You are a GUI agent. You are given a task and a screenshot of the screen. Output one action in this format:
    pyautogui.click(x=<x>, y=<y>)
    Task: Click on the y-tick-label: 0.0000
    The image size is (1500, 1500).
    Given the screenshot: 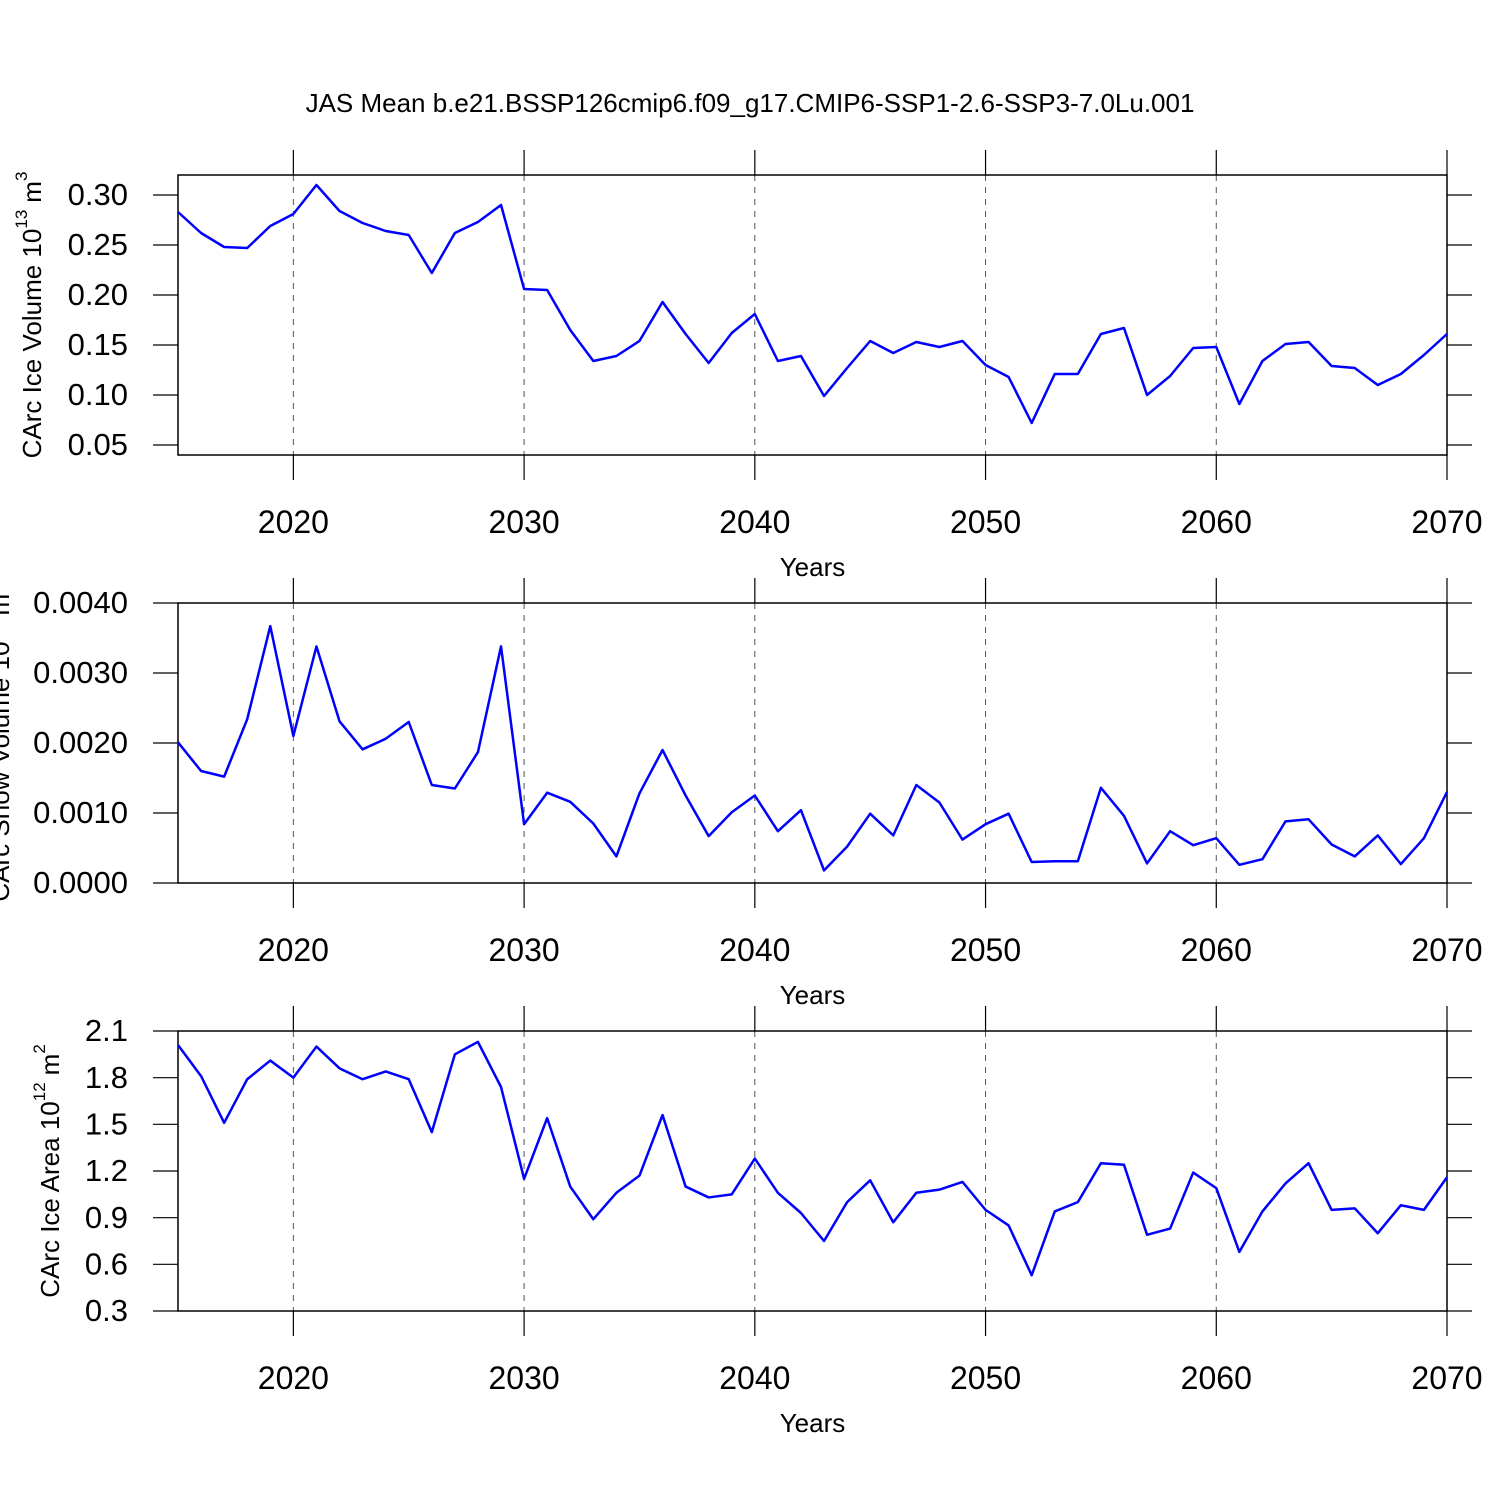 What is the action you would take?
    pyautogui.click(x=80, y=882)
    